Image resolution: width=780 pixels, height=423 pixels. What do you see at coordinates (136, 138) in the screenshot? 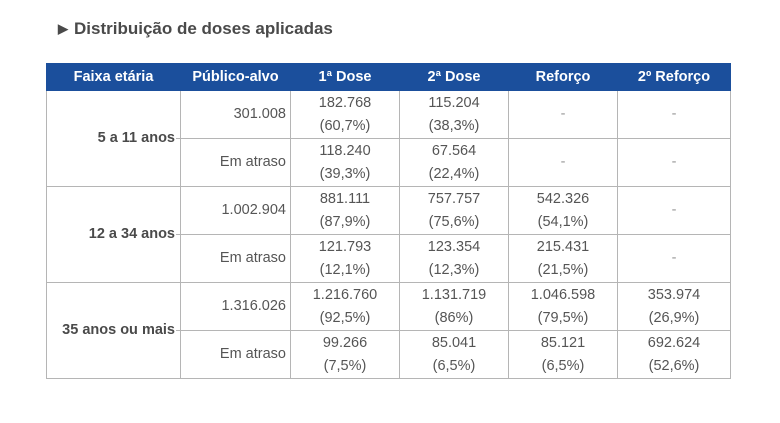
I see `age-group-label: 5 a 11 anos` at bounding box center [136, 138].